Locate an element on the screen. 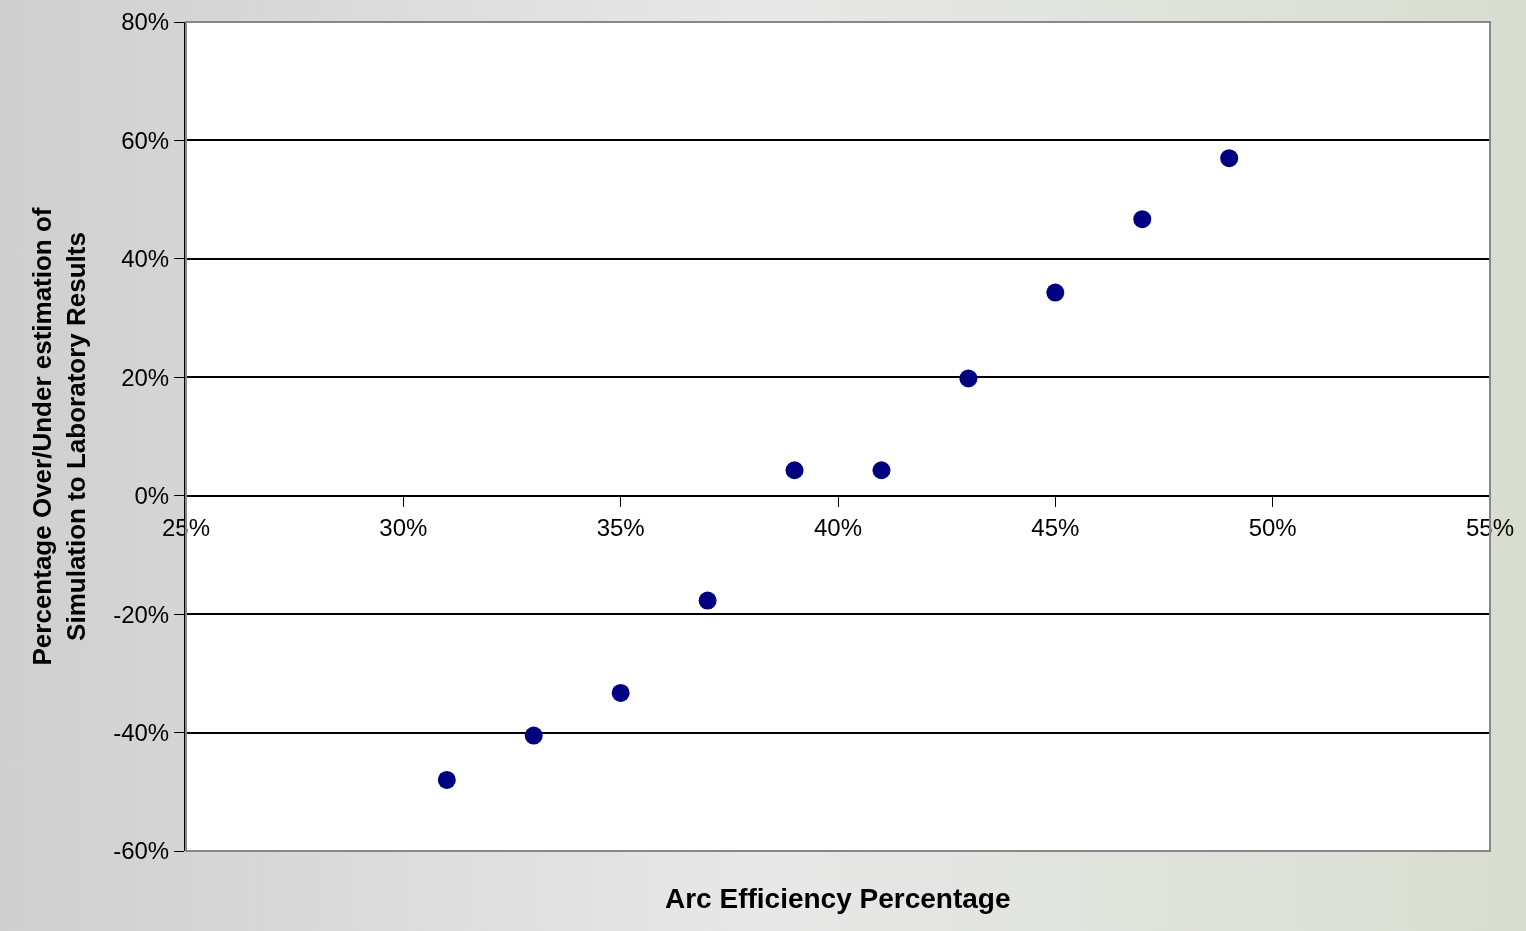  y-tick-label: 20% is located at coordinates (145, 377).